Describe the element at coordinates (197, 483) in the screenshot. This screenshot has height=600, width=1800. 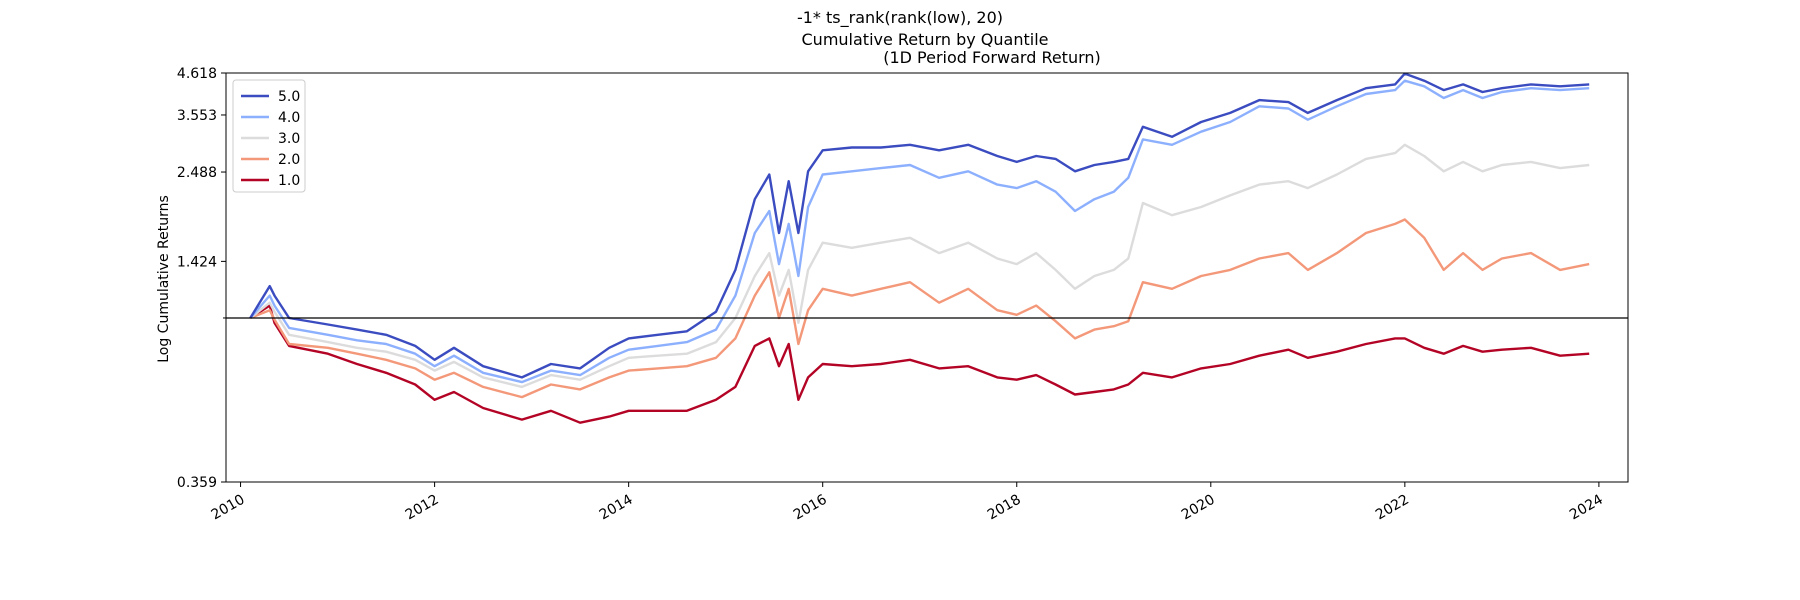
I see `y-tick-label: 0.359` at that location.